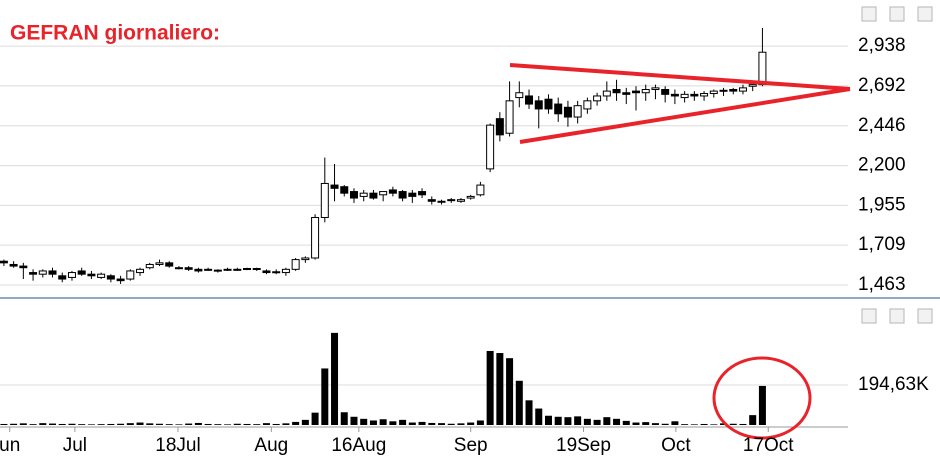 The height and width of the screenshot is (458, 940). I want to click on y-tick-label: 194,63K, so click(893, 384).